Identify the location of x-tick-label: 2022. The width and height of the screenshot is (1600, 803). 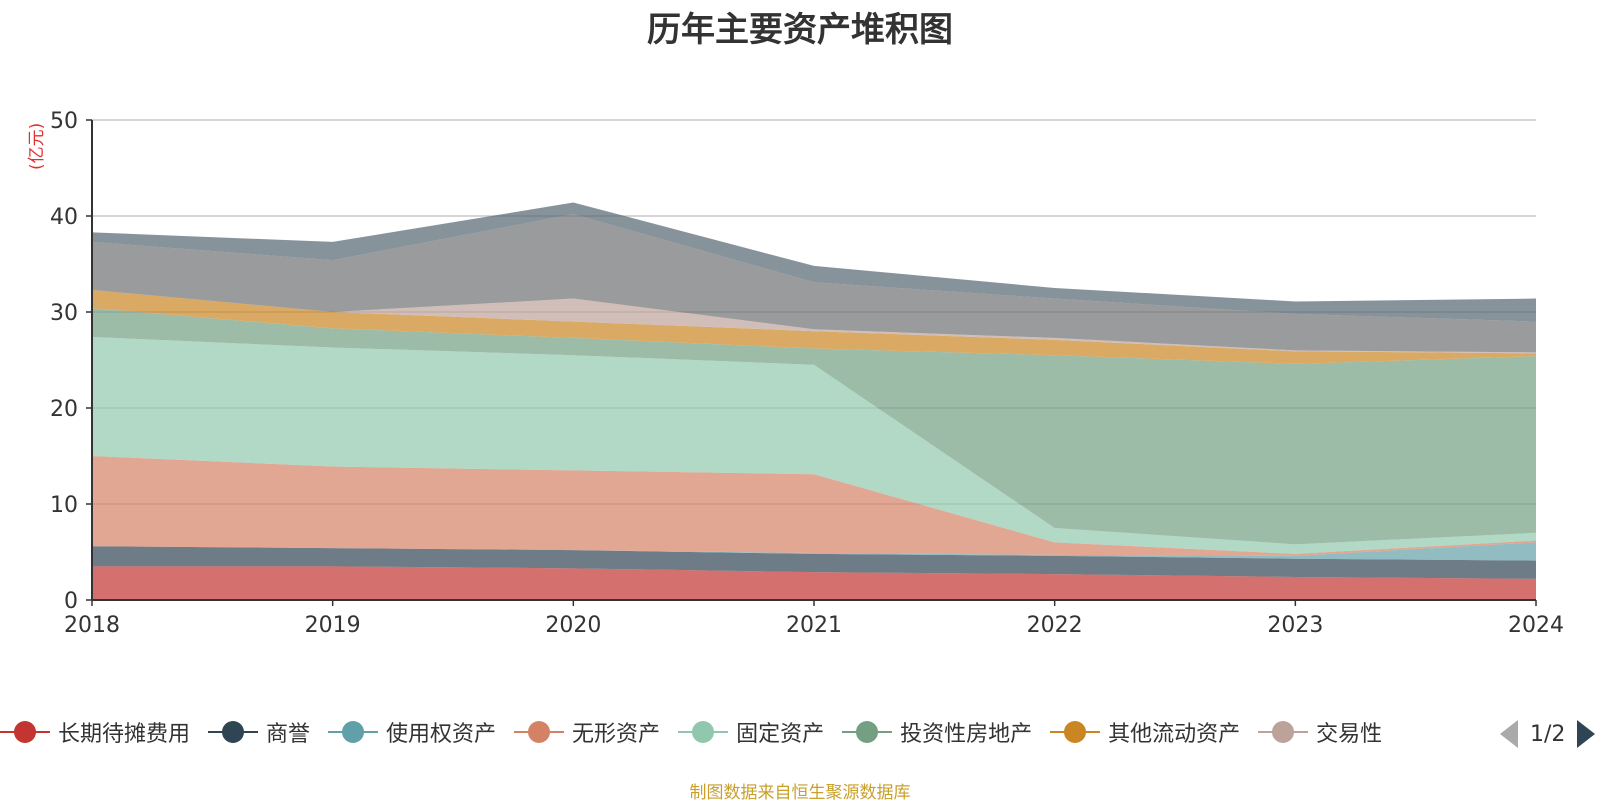
(1055, 625).